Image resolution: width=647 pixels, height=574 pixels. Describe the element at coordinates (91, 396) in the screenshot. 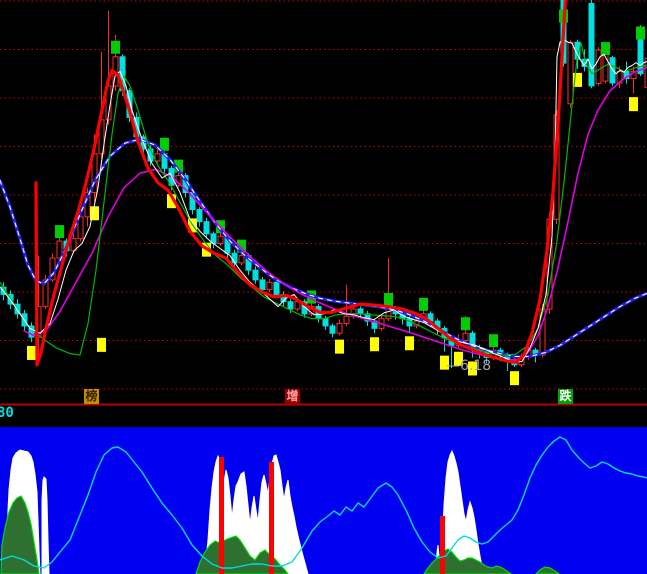

I see `tag-label-bang: 榜` at that location.